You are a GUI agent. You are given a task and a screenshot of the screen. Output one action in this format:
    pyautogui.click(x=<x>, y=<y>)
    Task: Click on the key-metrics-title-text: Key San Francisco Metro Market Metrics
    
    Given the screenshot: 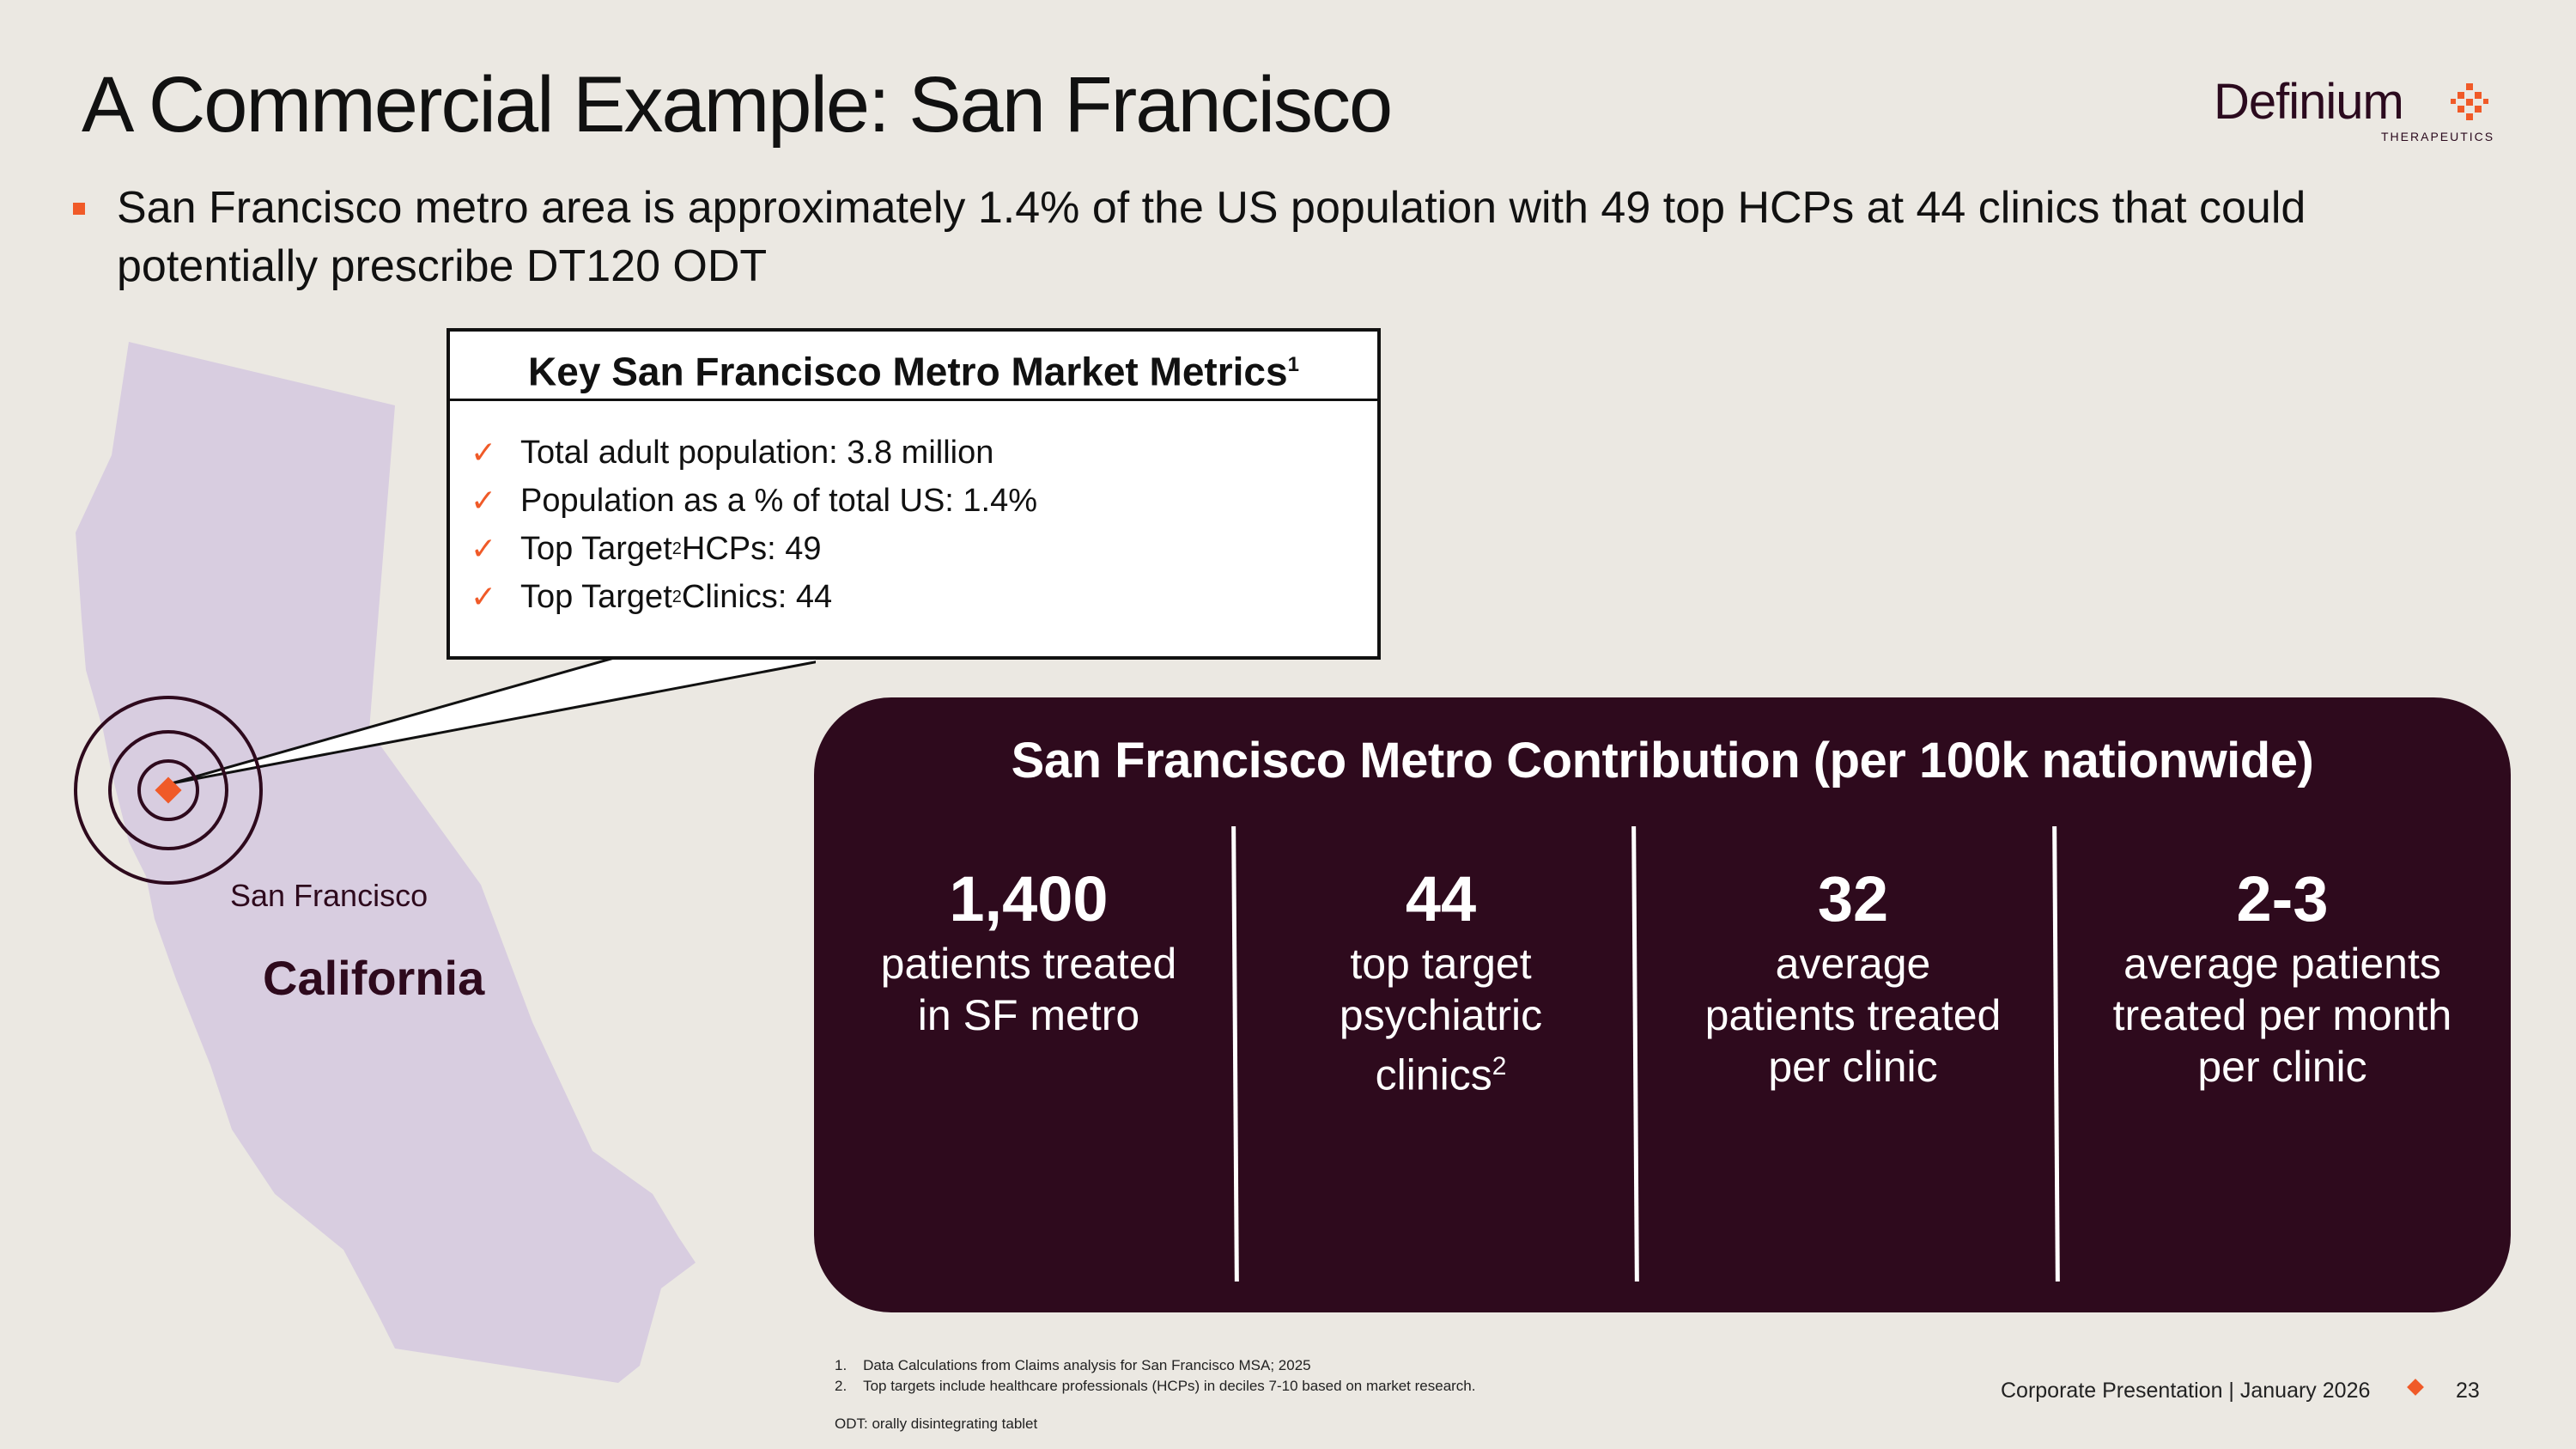 What is the action you would take?
    pyautogui.click(x=908, y=371)
    